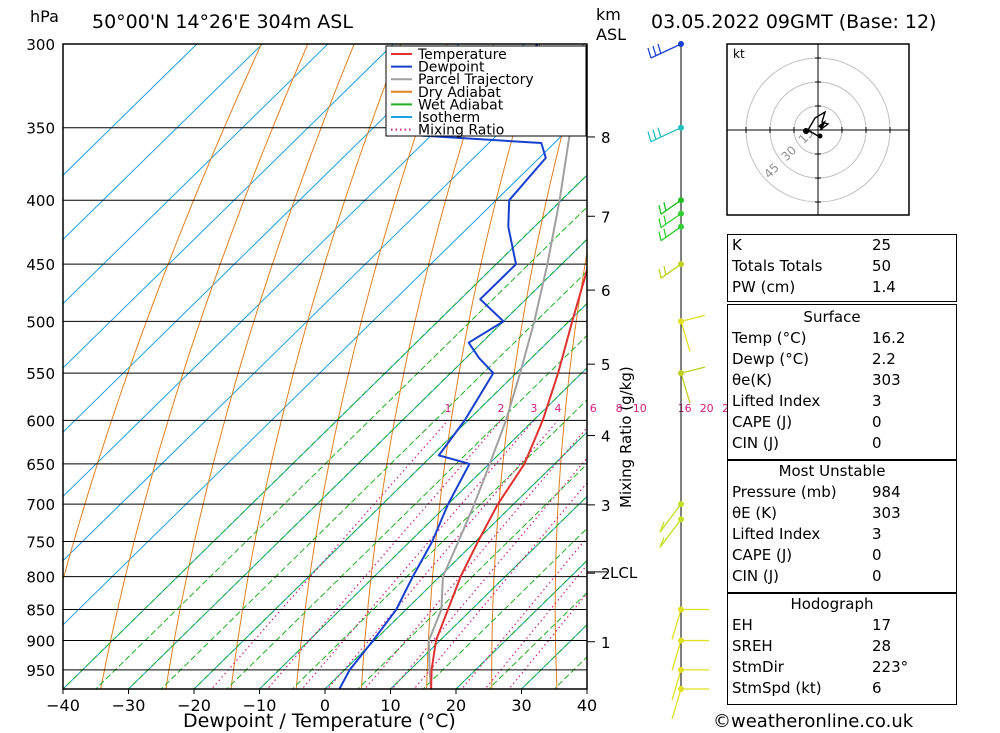 This screenshot has width=1000, height=733. I want to click on asl-unit: ASL, so click(611, 34).